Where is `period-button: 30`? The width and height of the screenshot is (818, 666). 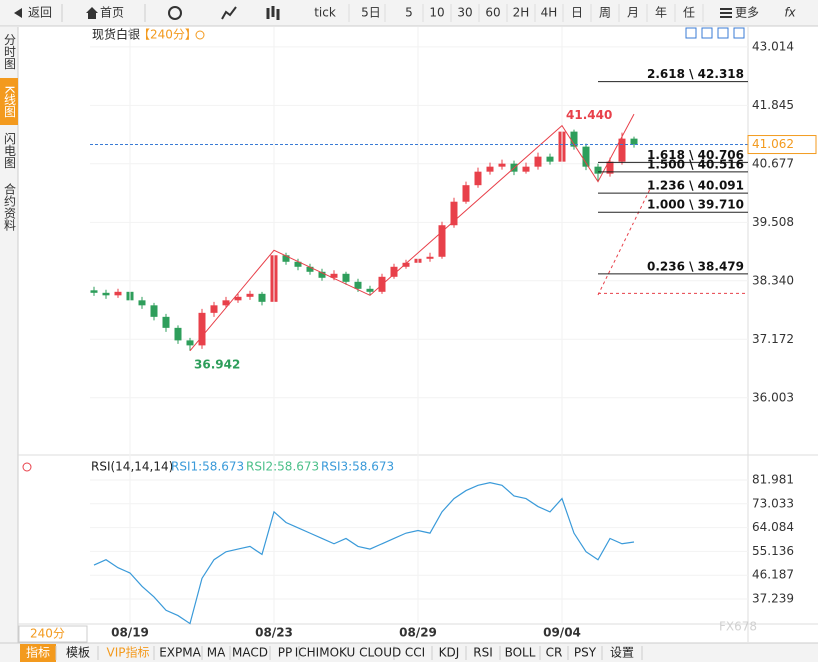 period-button: 30 is located at coordinates (464, 13).